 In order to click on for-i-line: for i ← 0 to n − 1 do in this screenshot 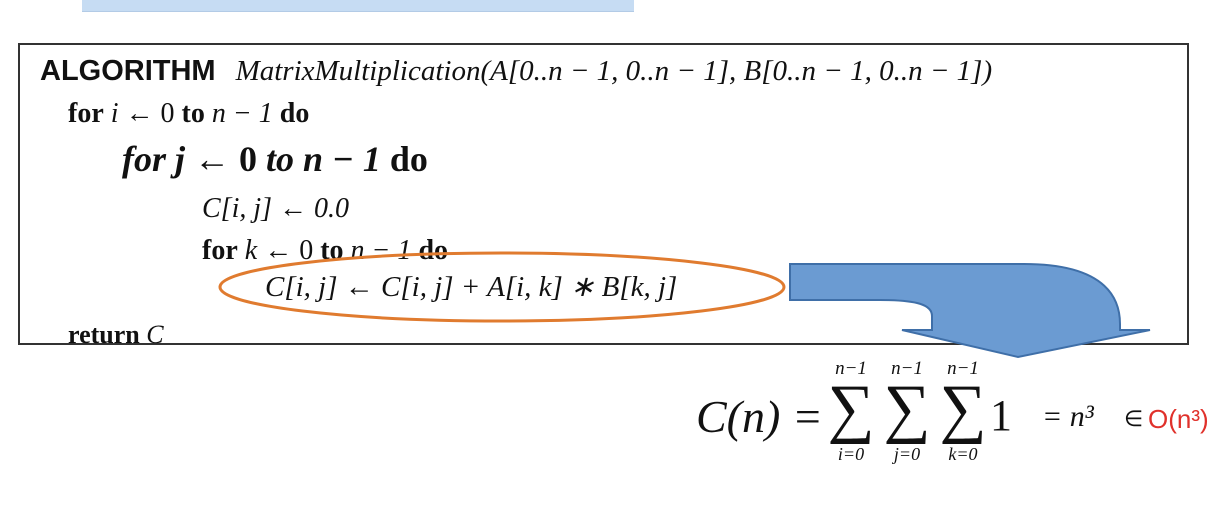, I will do `click(188, 114)`.